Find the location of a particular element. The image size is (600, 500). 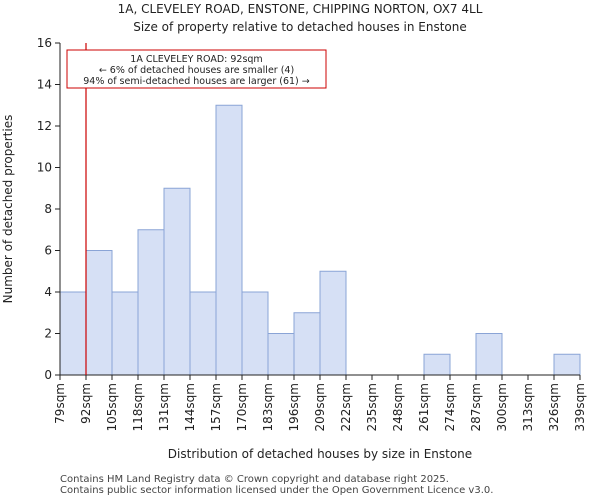

bar-118sqm is located at coordinates (151, 302).